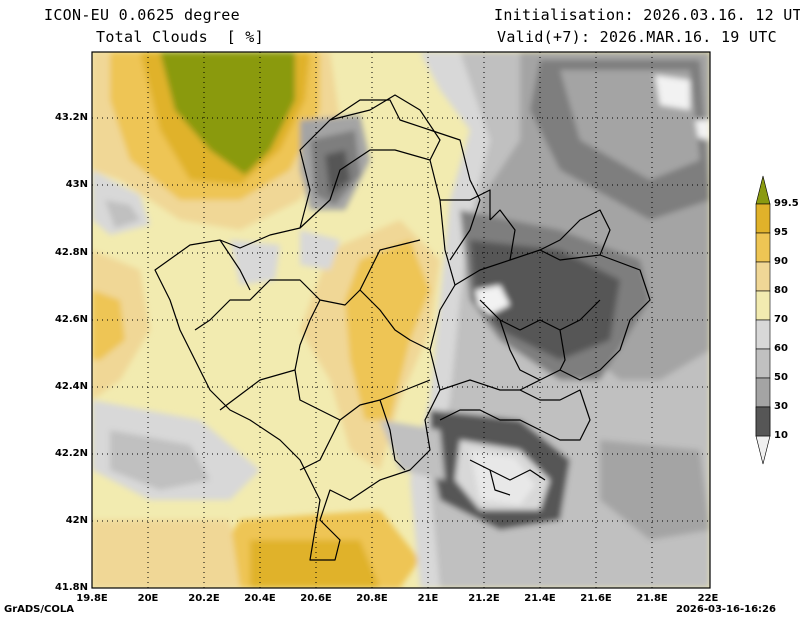 This screenshot has width=800, height=618. Describe the element at coordinates (71, 117) in the screenshot. I see `lat-label: 43.2N` at that location.